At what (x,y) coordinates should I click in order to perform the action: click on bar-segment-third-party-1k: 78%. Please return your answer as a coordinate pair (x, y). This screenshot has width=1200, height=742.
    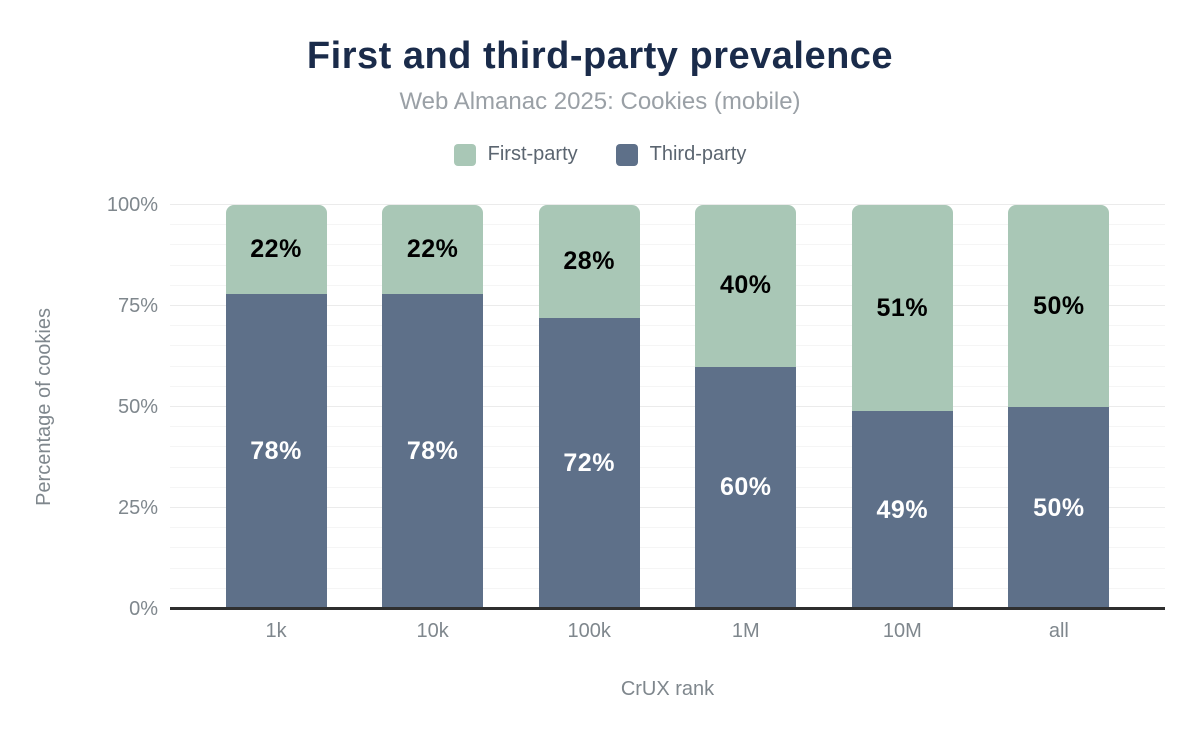
    Looking at the image, I should click on (276, 451).